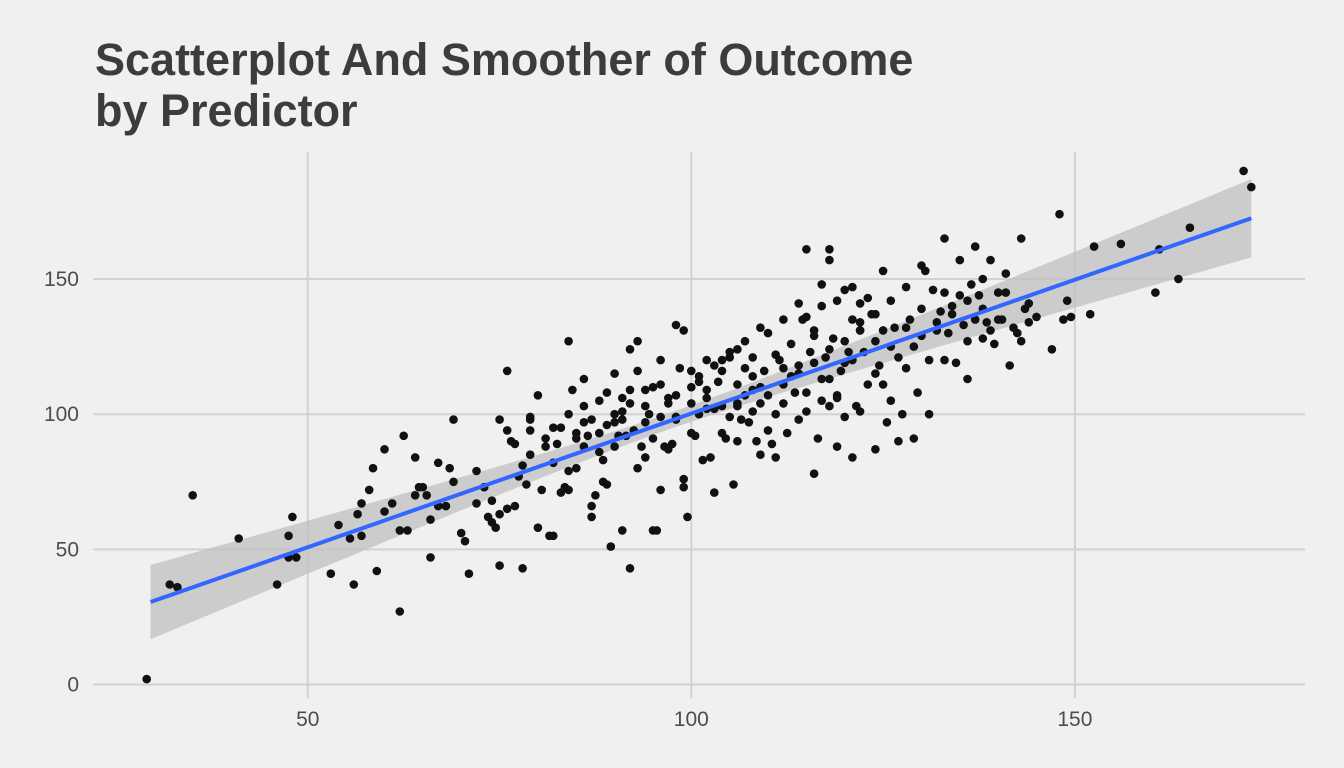 This screenshot has height=768, width=1344. What do you see at coordinates (307, 719) in the screenshot?
I see `x-tick-label: 50` at bounding box center [307, 719].